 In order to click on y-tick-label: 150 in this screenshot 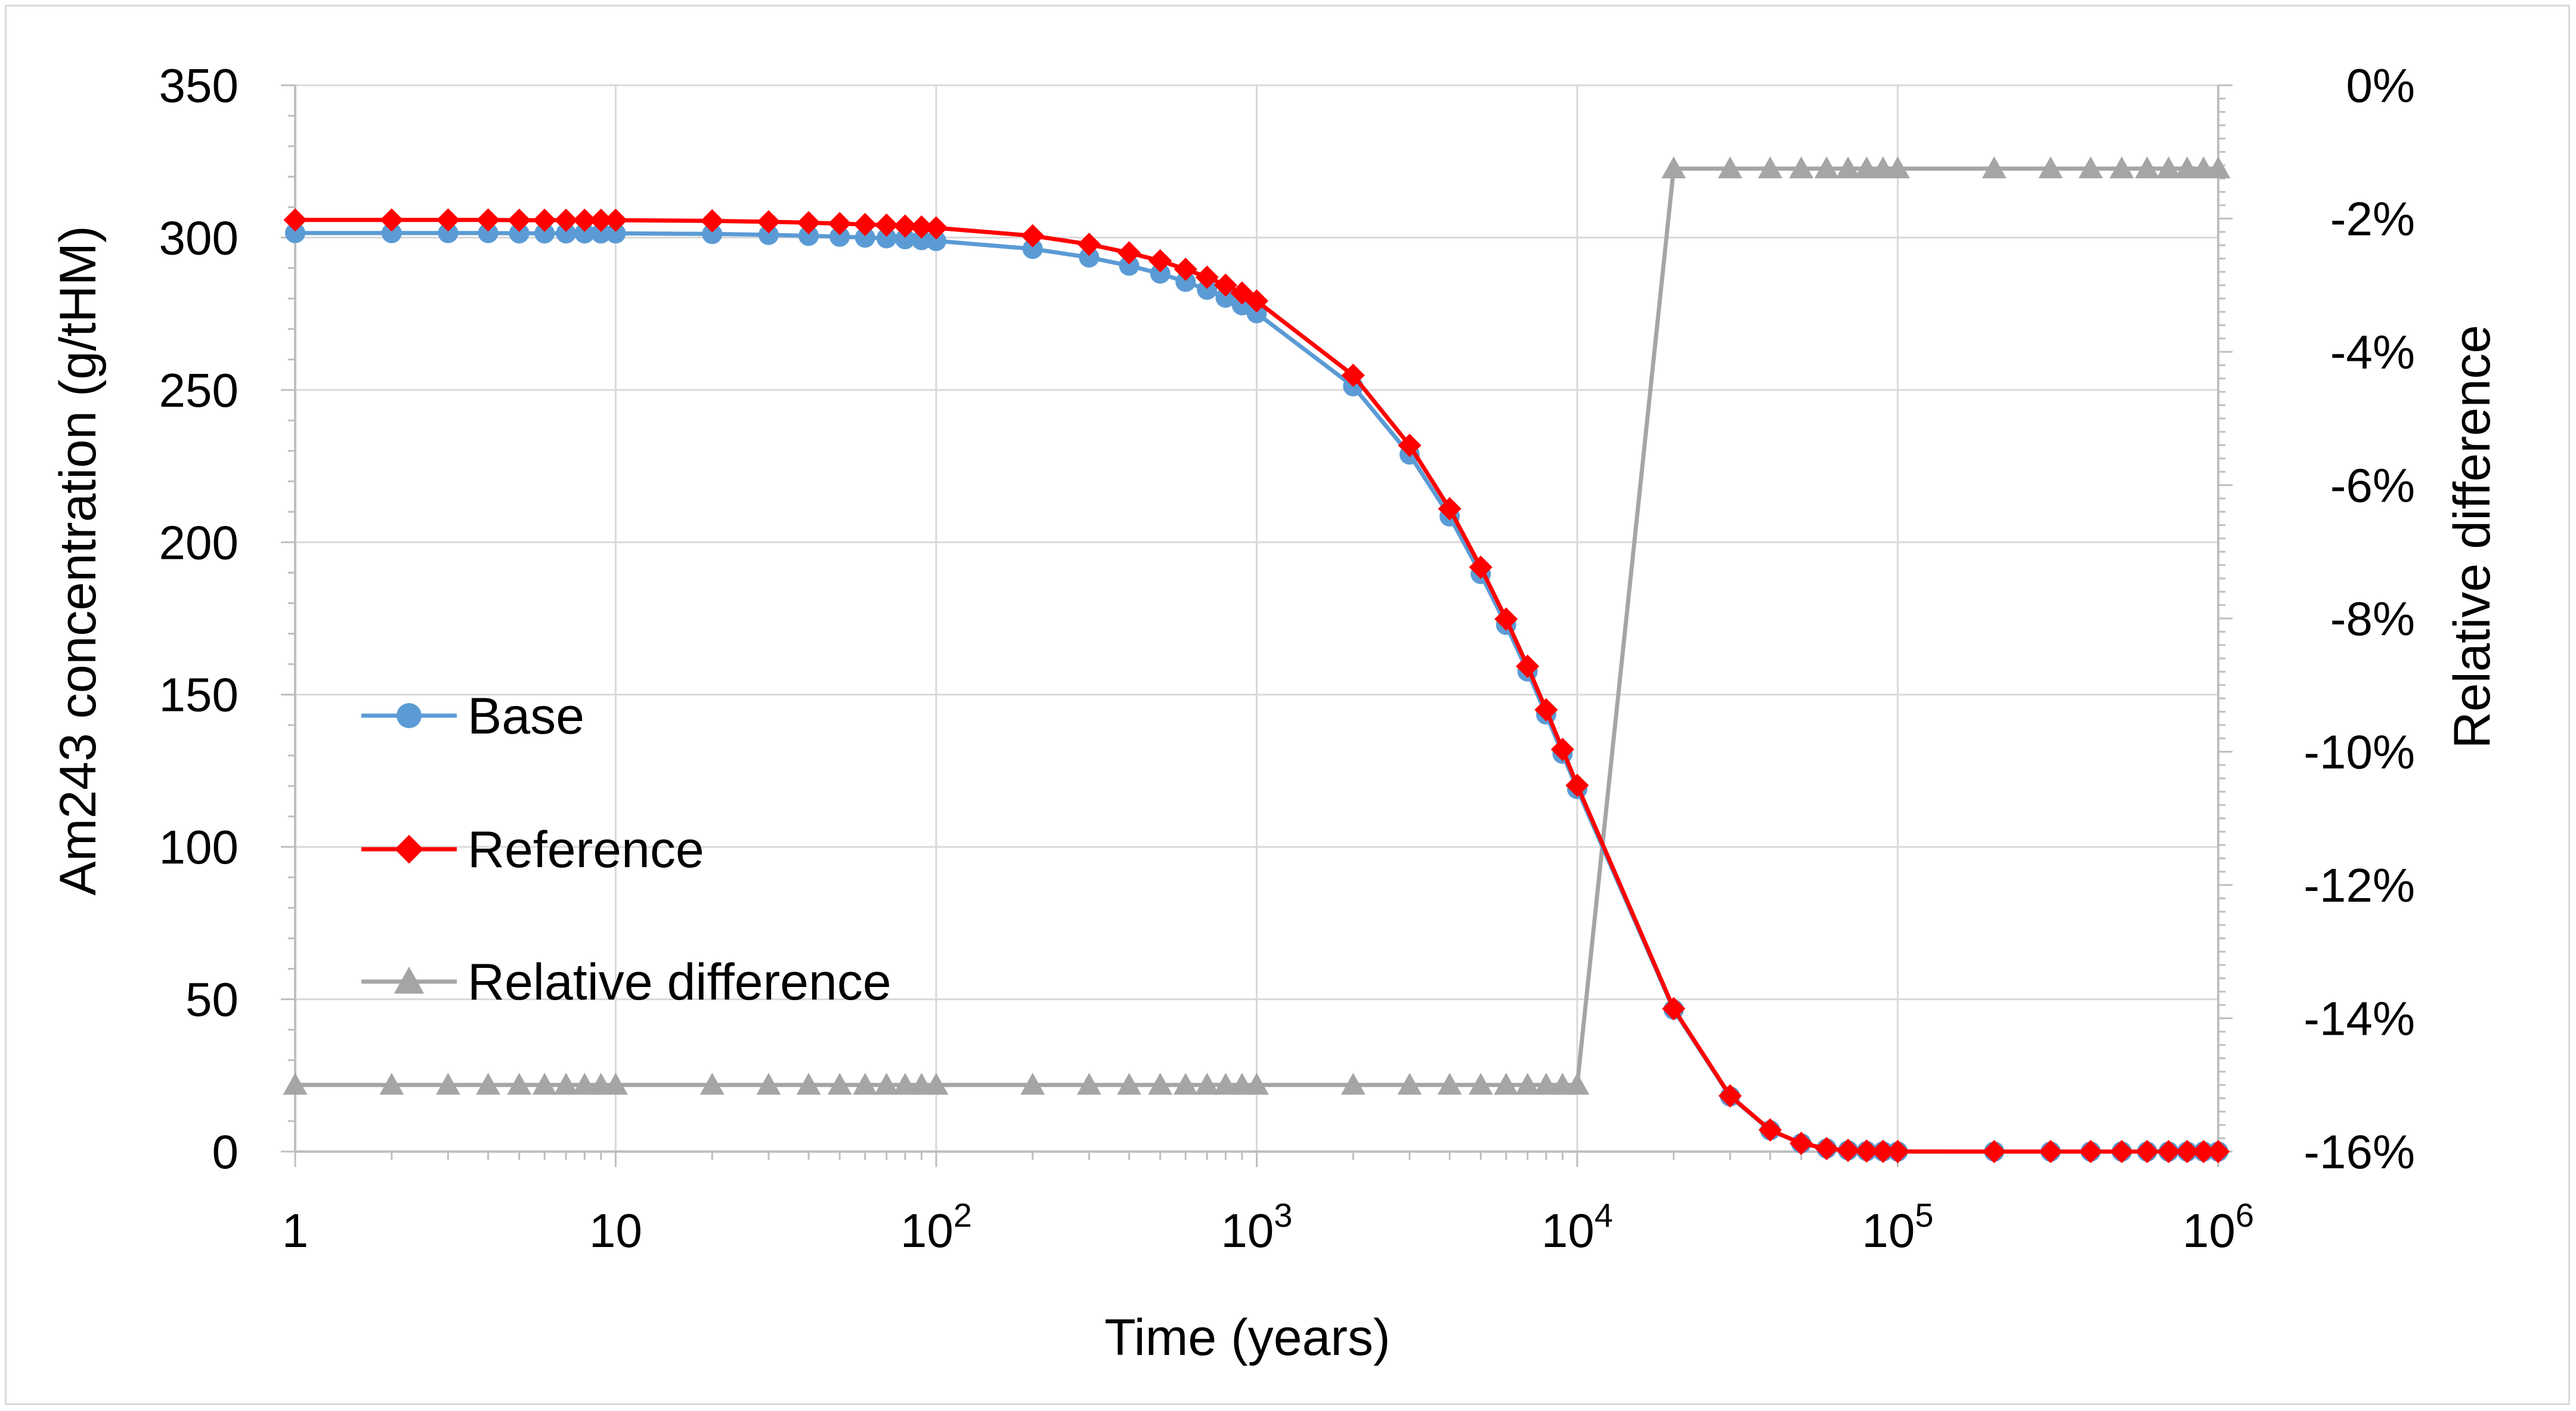, I will do `click(199, 695)`.